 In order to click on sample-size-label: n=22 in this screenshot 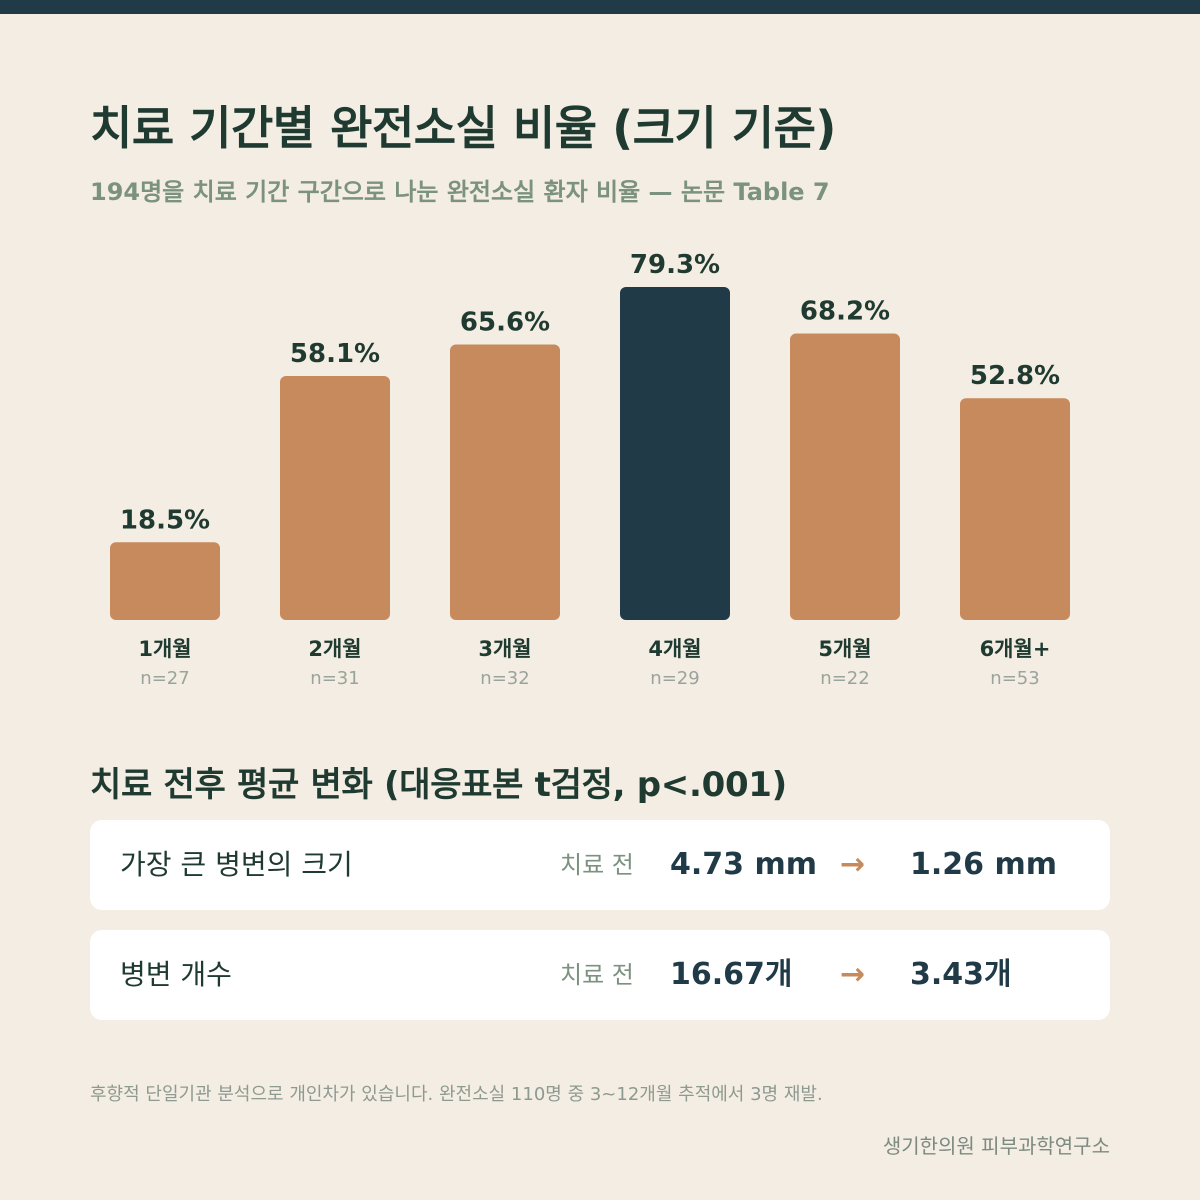, I will do `click(844, 678)`.